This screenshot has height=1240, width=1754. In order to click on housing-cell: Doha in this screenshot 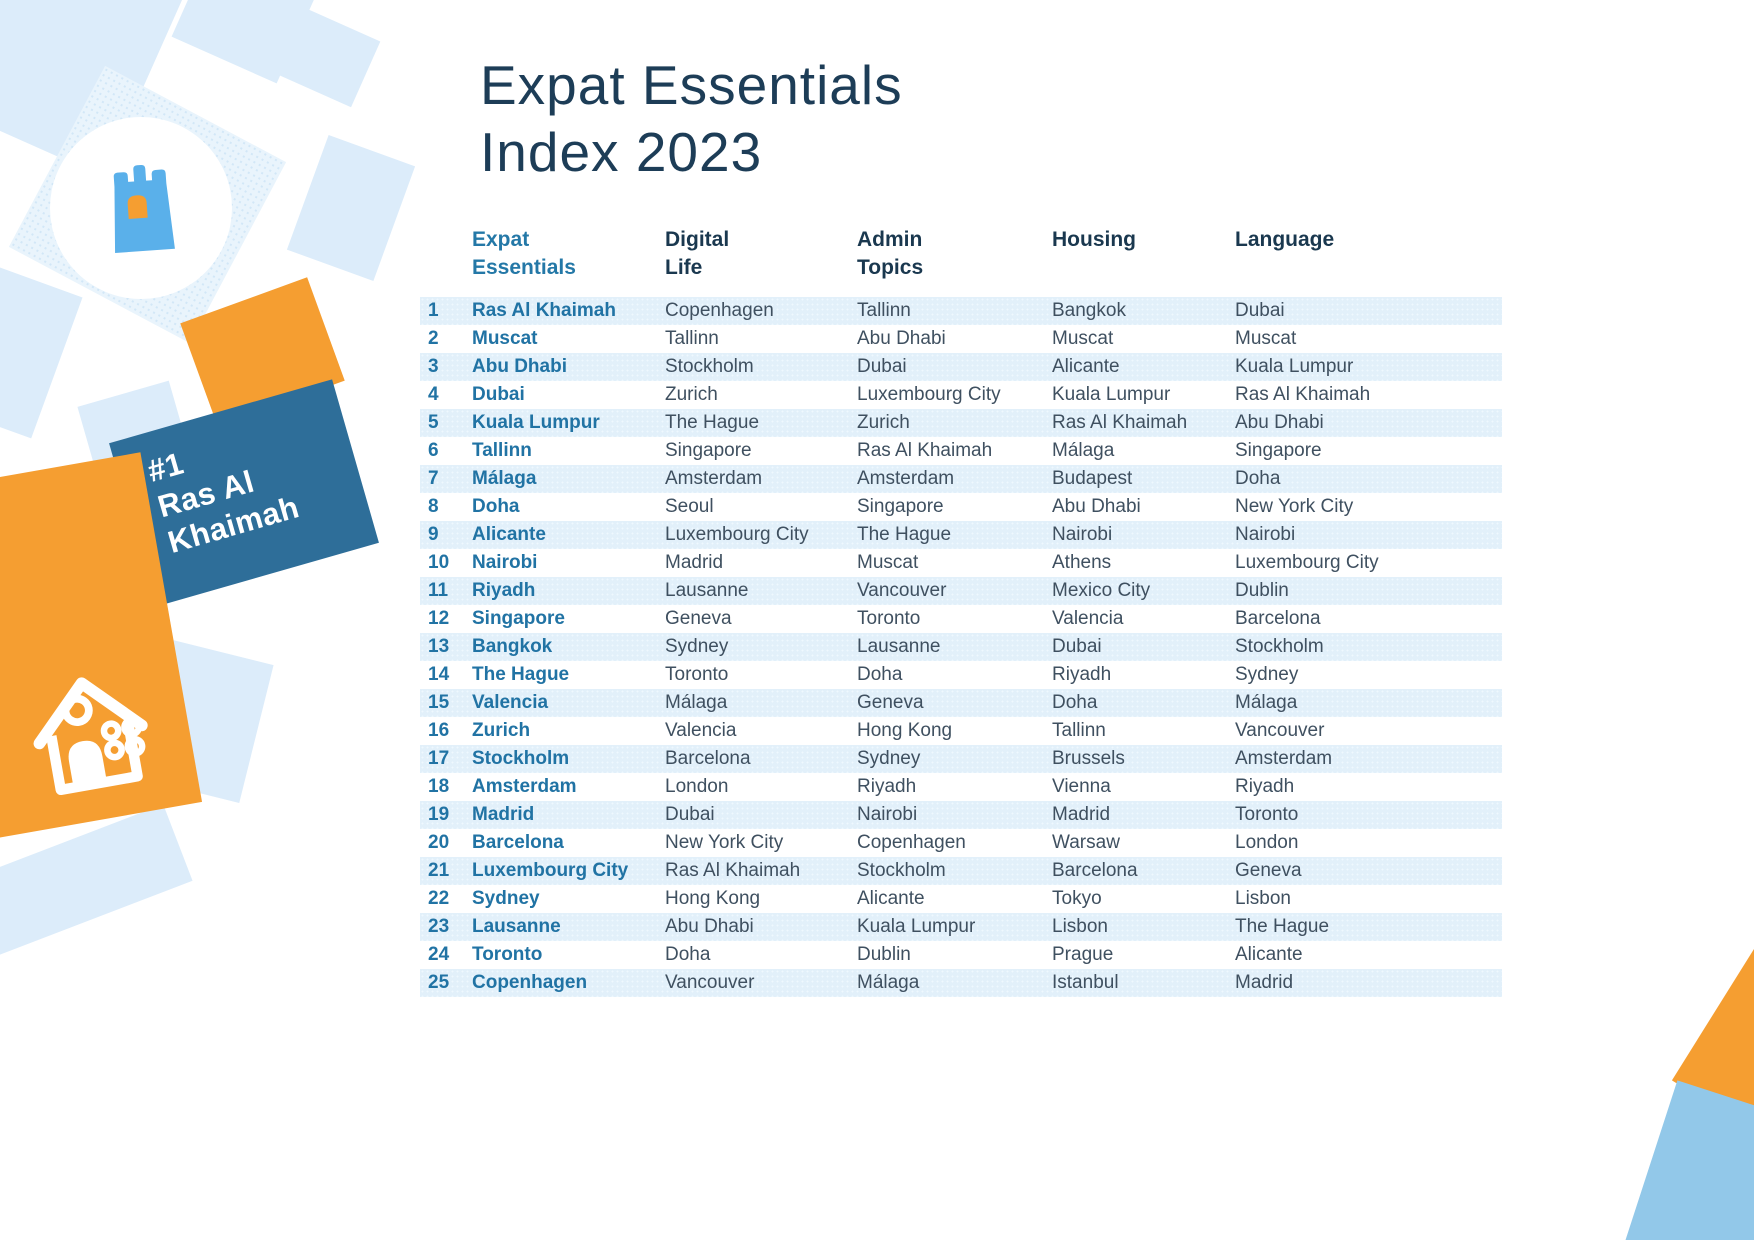, I will do `click(1075, 702)`.